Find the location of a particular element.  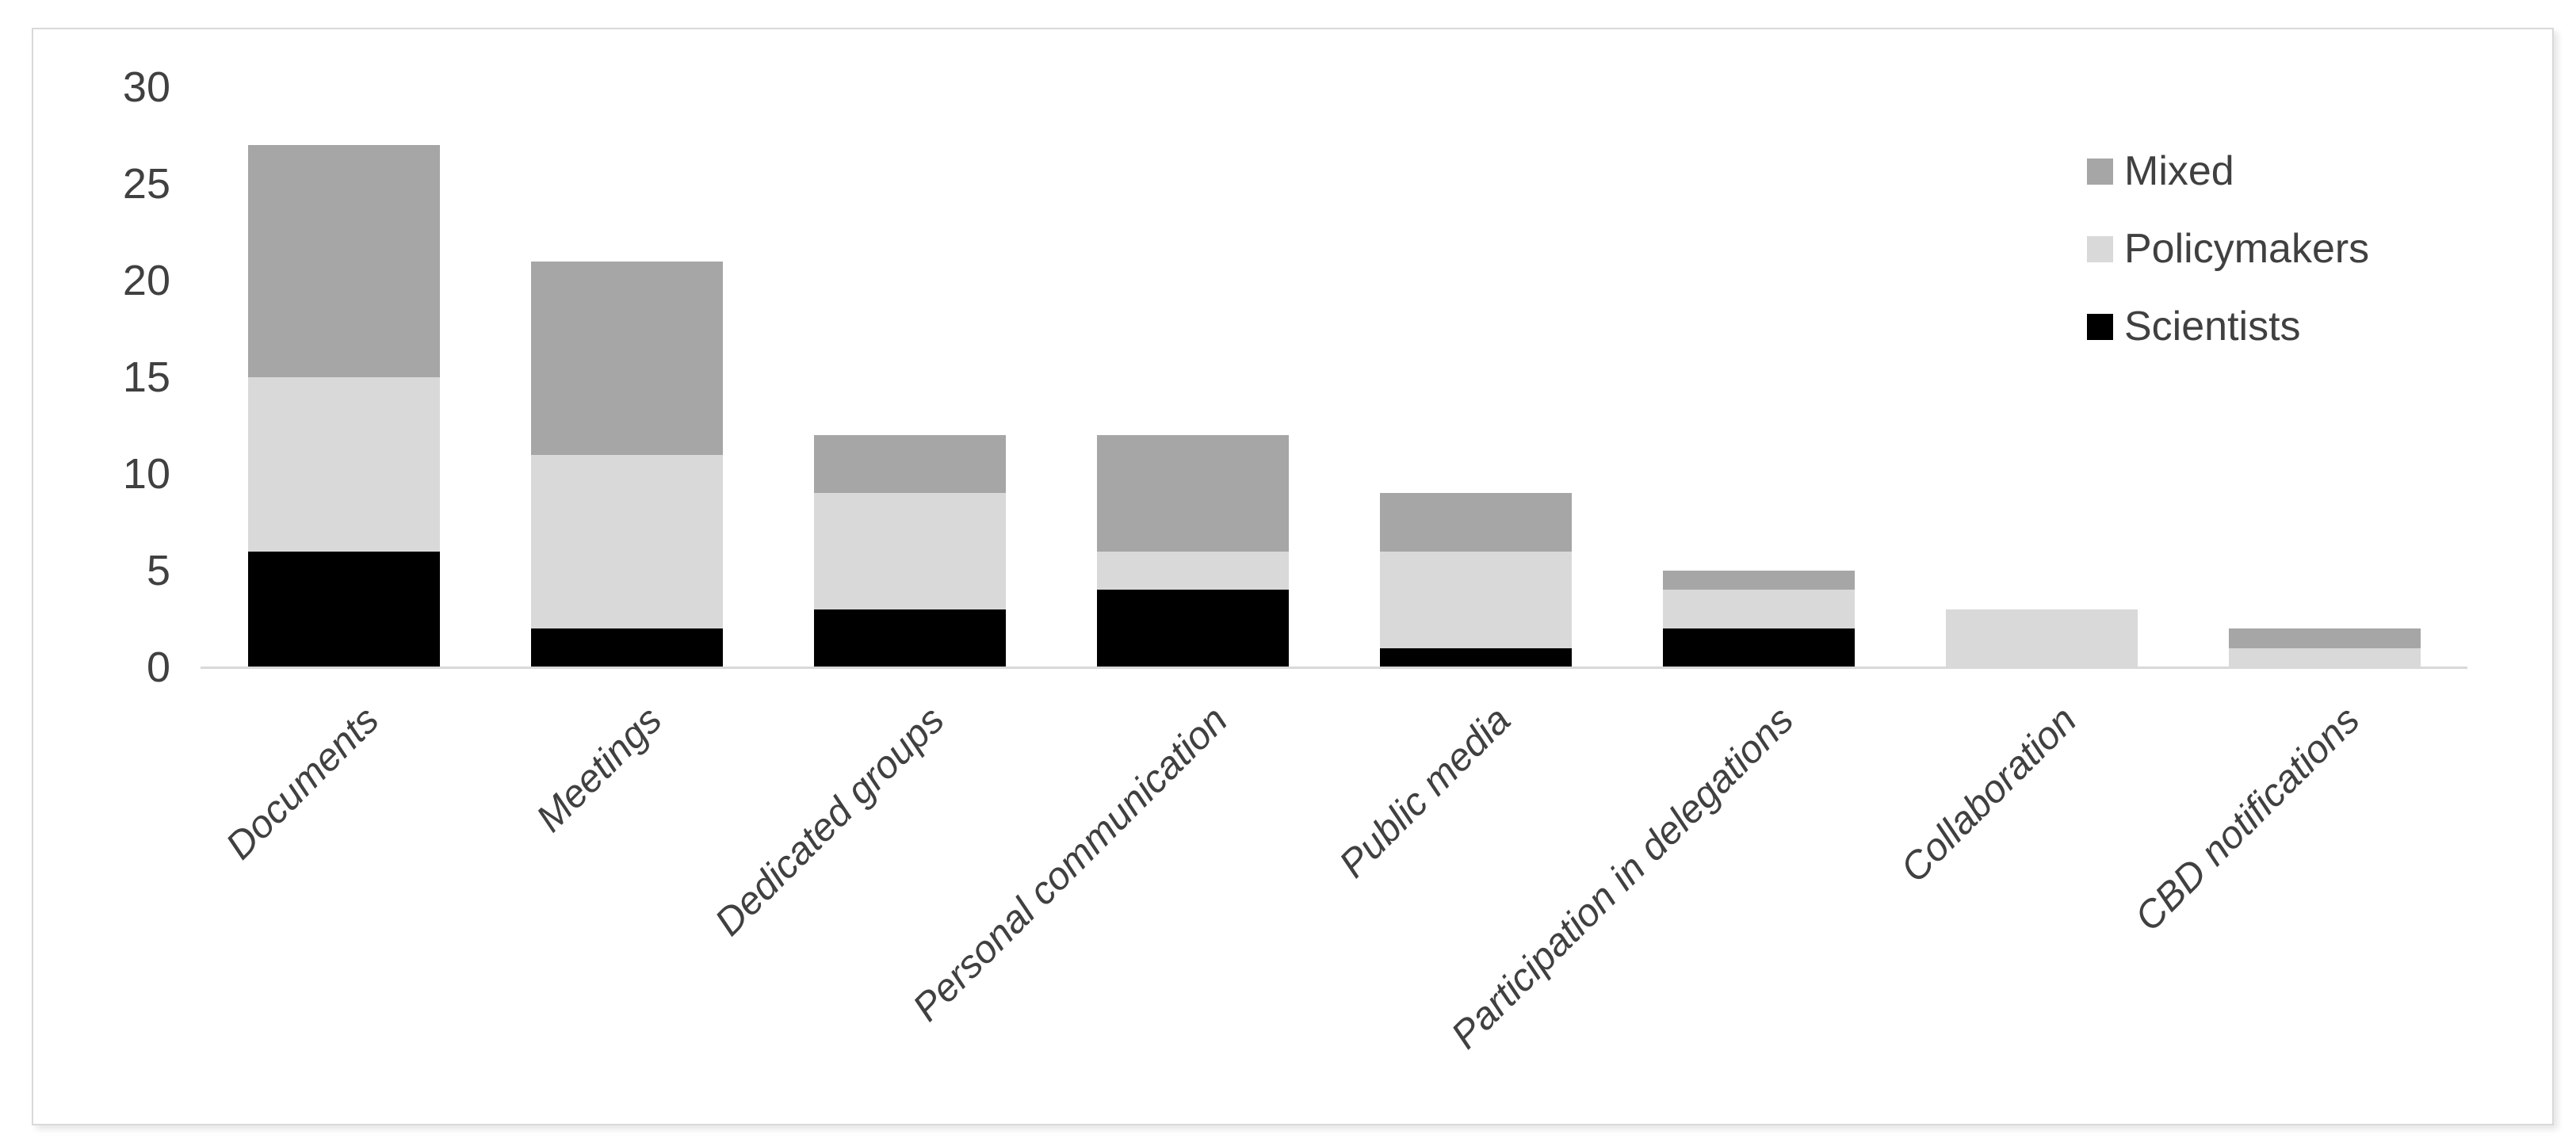

legend-swatch-mixed is located at coordinates (2100, 171).